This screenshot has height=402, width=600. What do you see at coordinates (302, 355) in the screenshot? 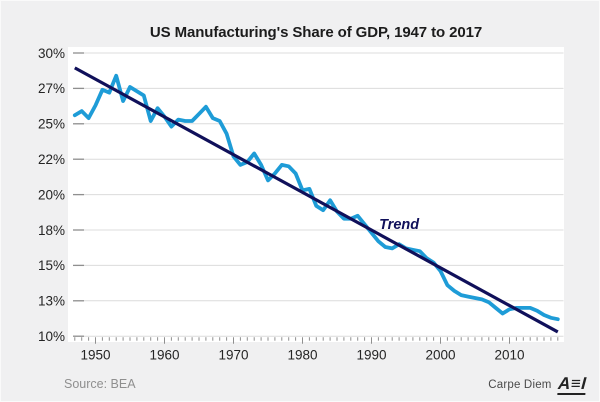
I see `x-axis-label: 1980` at bounding box center [302, 355].